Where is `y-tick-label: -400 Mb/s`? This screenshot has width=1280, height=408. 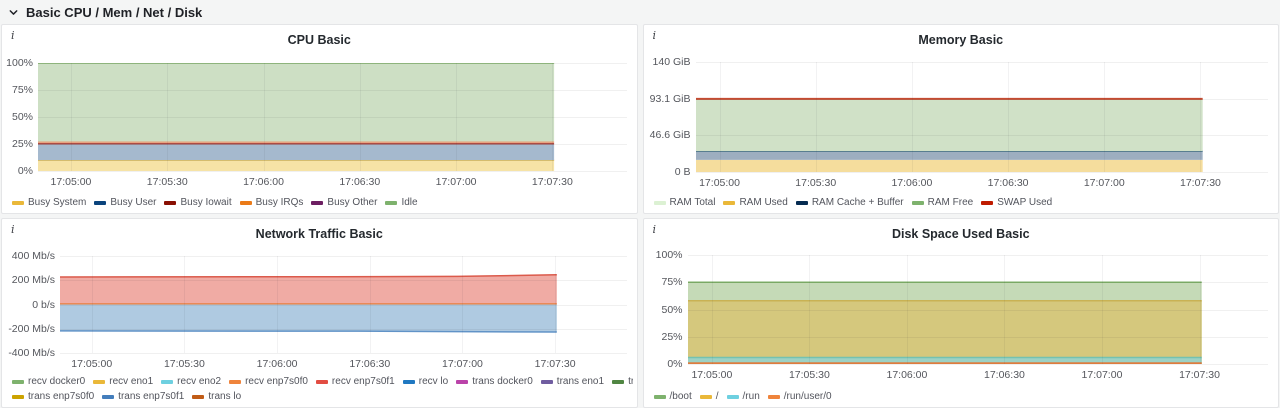
y-tick-label: -400 Mb/s is located at coordinates (31, 352).